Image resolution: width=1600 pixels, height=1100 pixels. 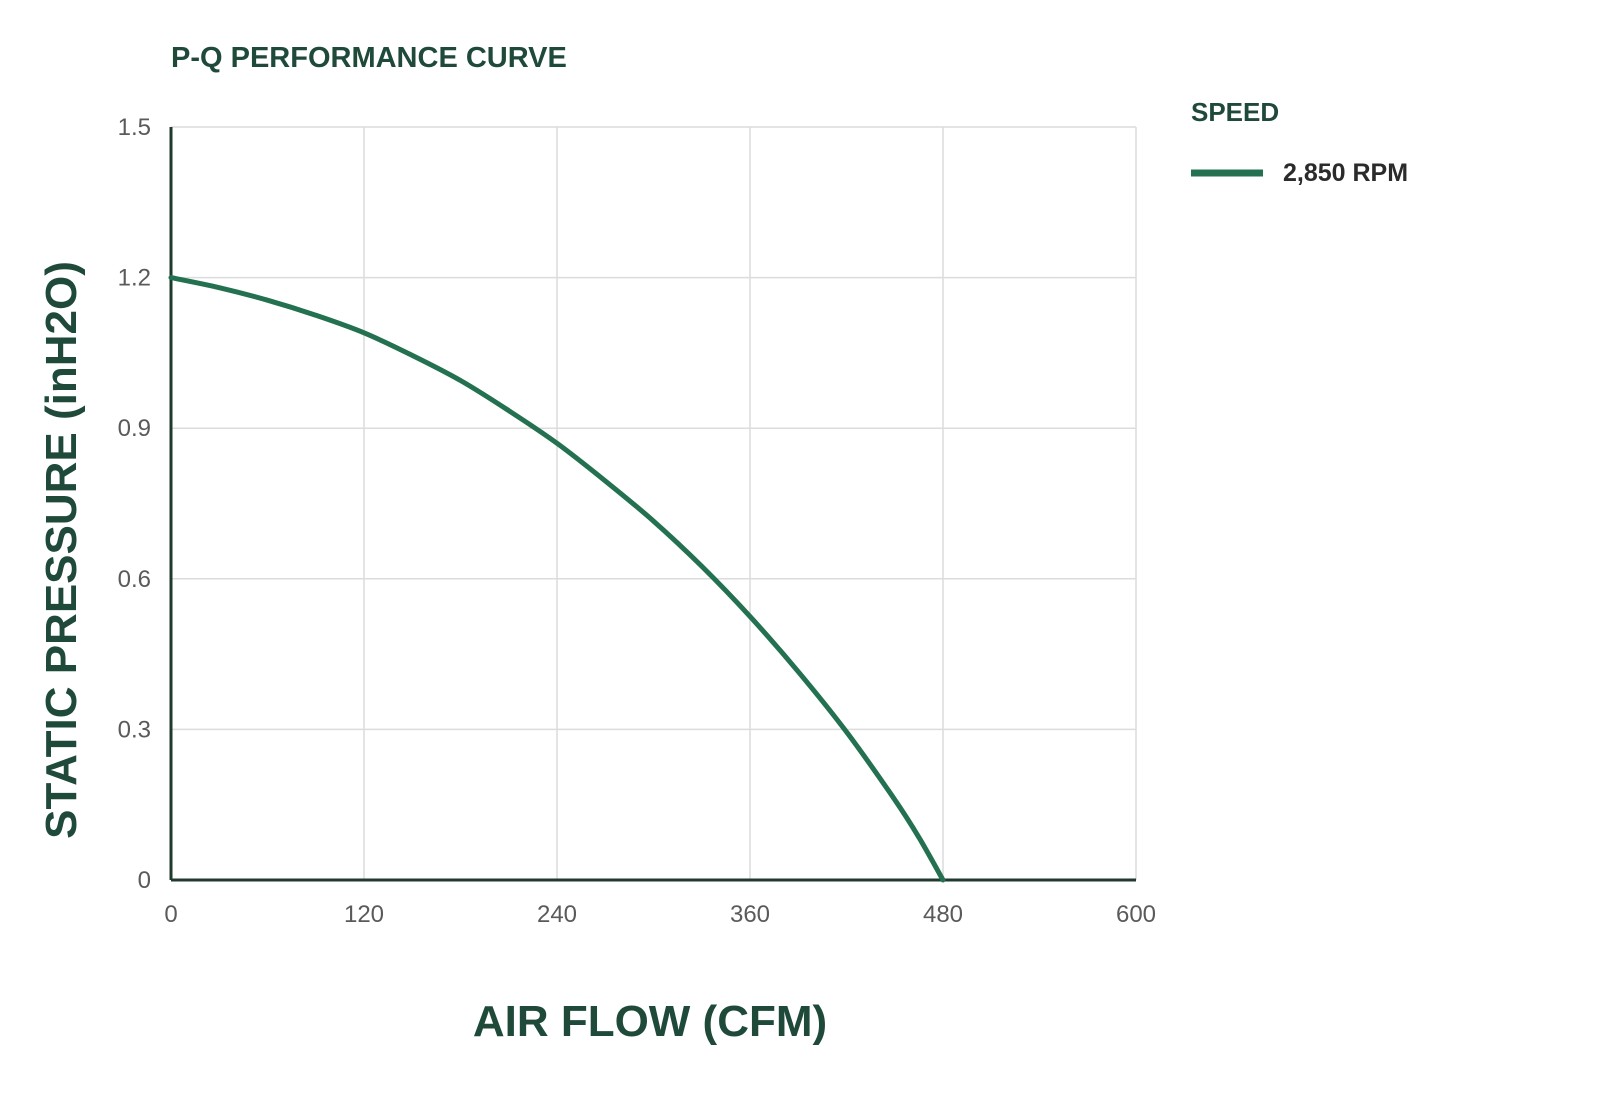 What do you see at coordinates (1235, 112) in the screenshot?
I see `legend-title: SPEED` at bounding box center [1235, 112].